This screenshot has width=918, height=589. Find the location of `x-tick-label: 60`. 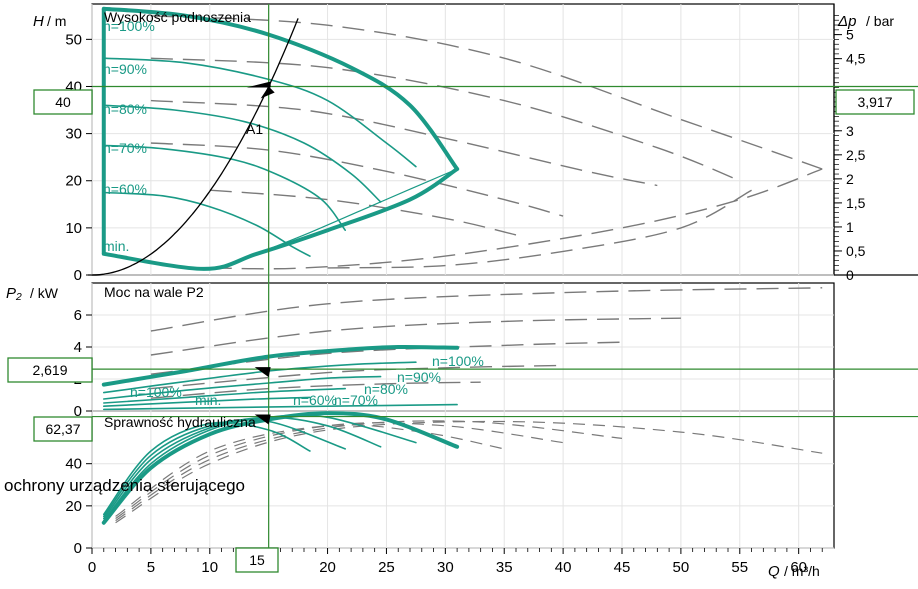

x-tick-label: 60 is located at coordinates (798, 567).